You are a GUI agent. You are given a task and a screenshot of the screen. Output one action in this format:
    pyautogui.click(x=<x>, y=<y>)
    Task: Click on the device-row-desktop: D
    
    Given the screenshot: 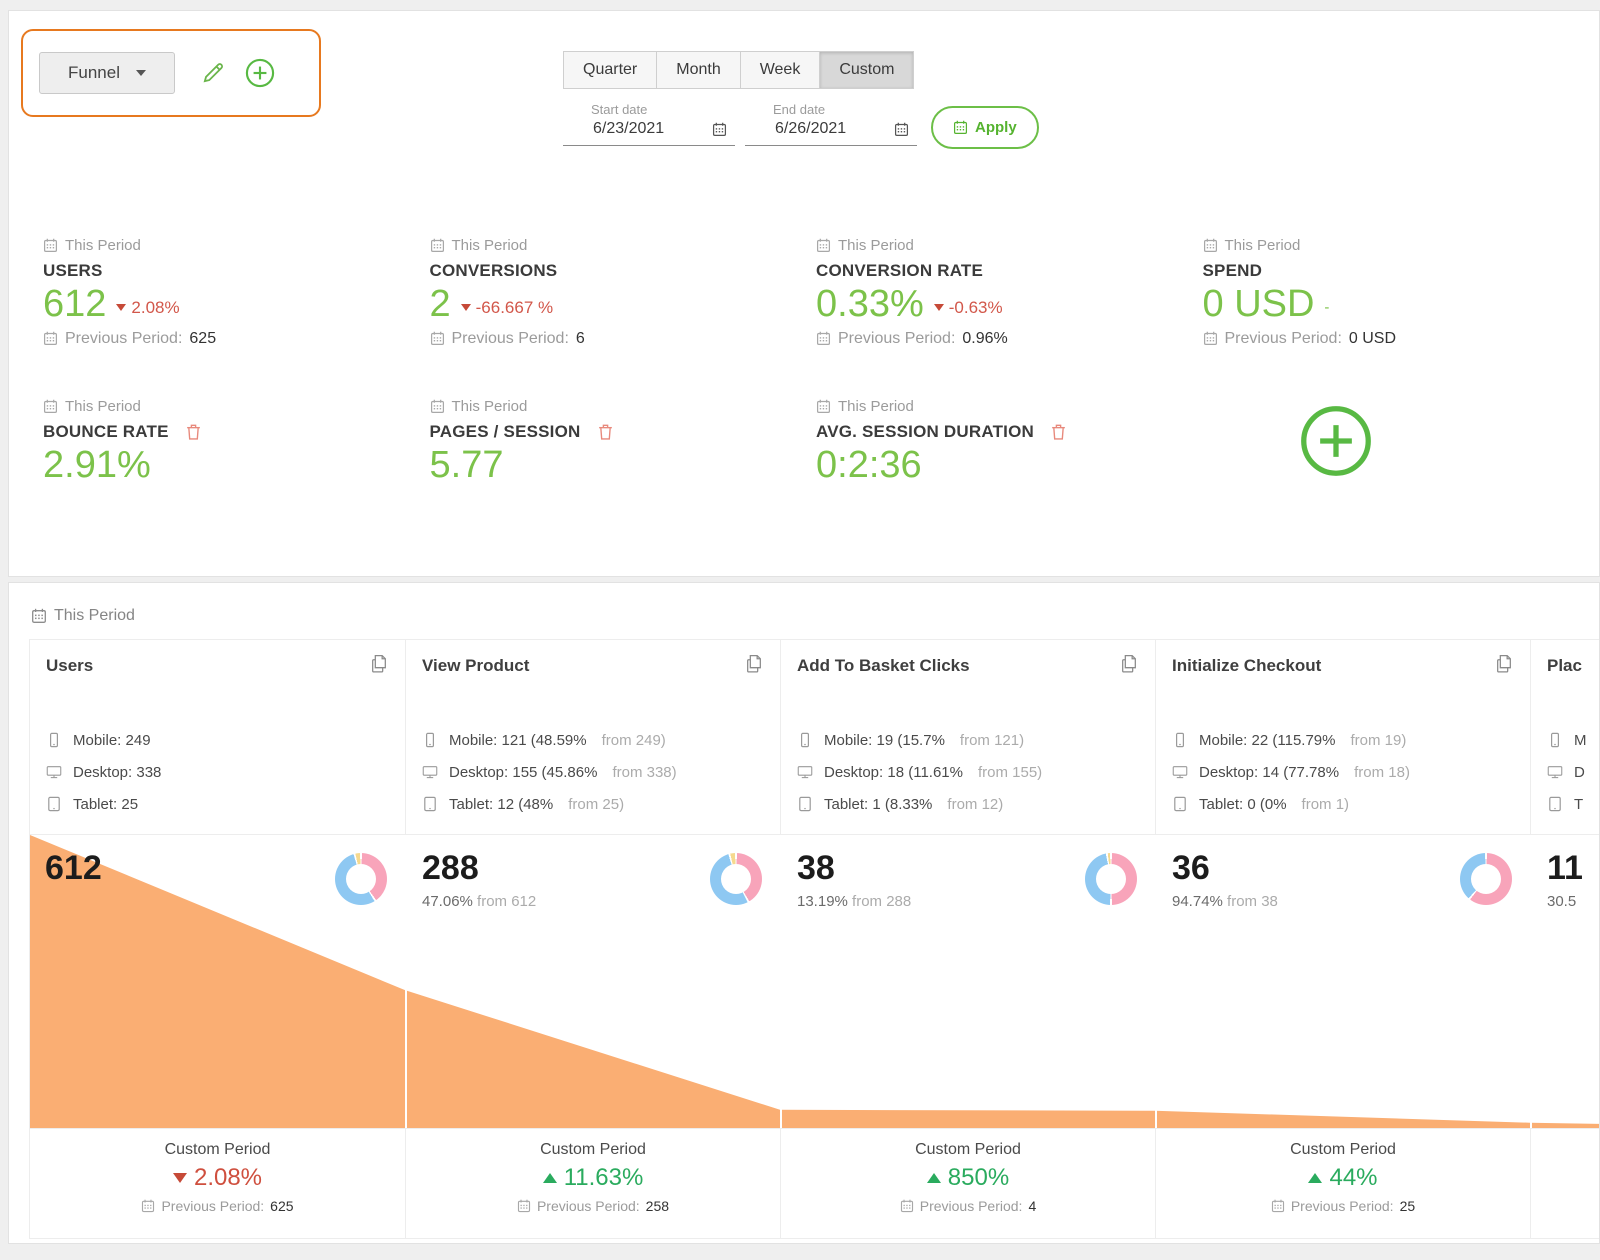 What is the action you would take?
    pyautogui.click(x=1573, y=772)
    